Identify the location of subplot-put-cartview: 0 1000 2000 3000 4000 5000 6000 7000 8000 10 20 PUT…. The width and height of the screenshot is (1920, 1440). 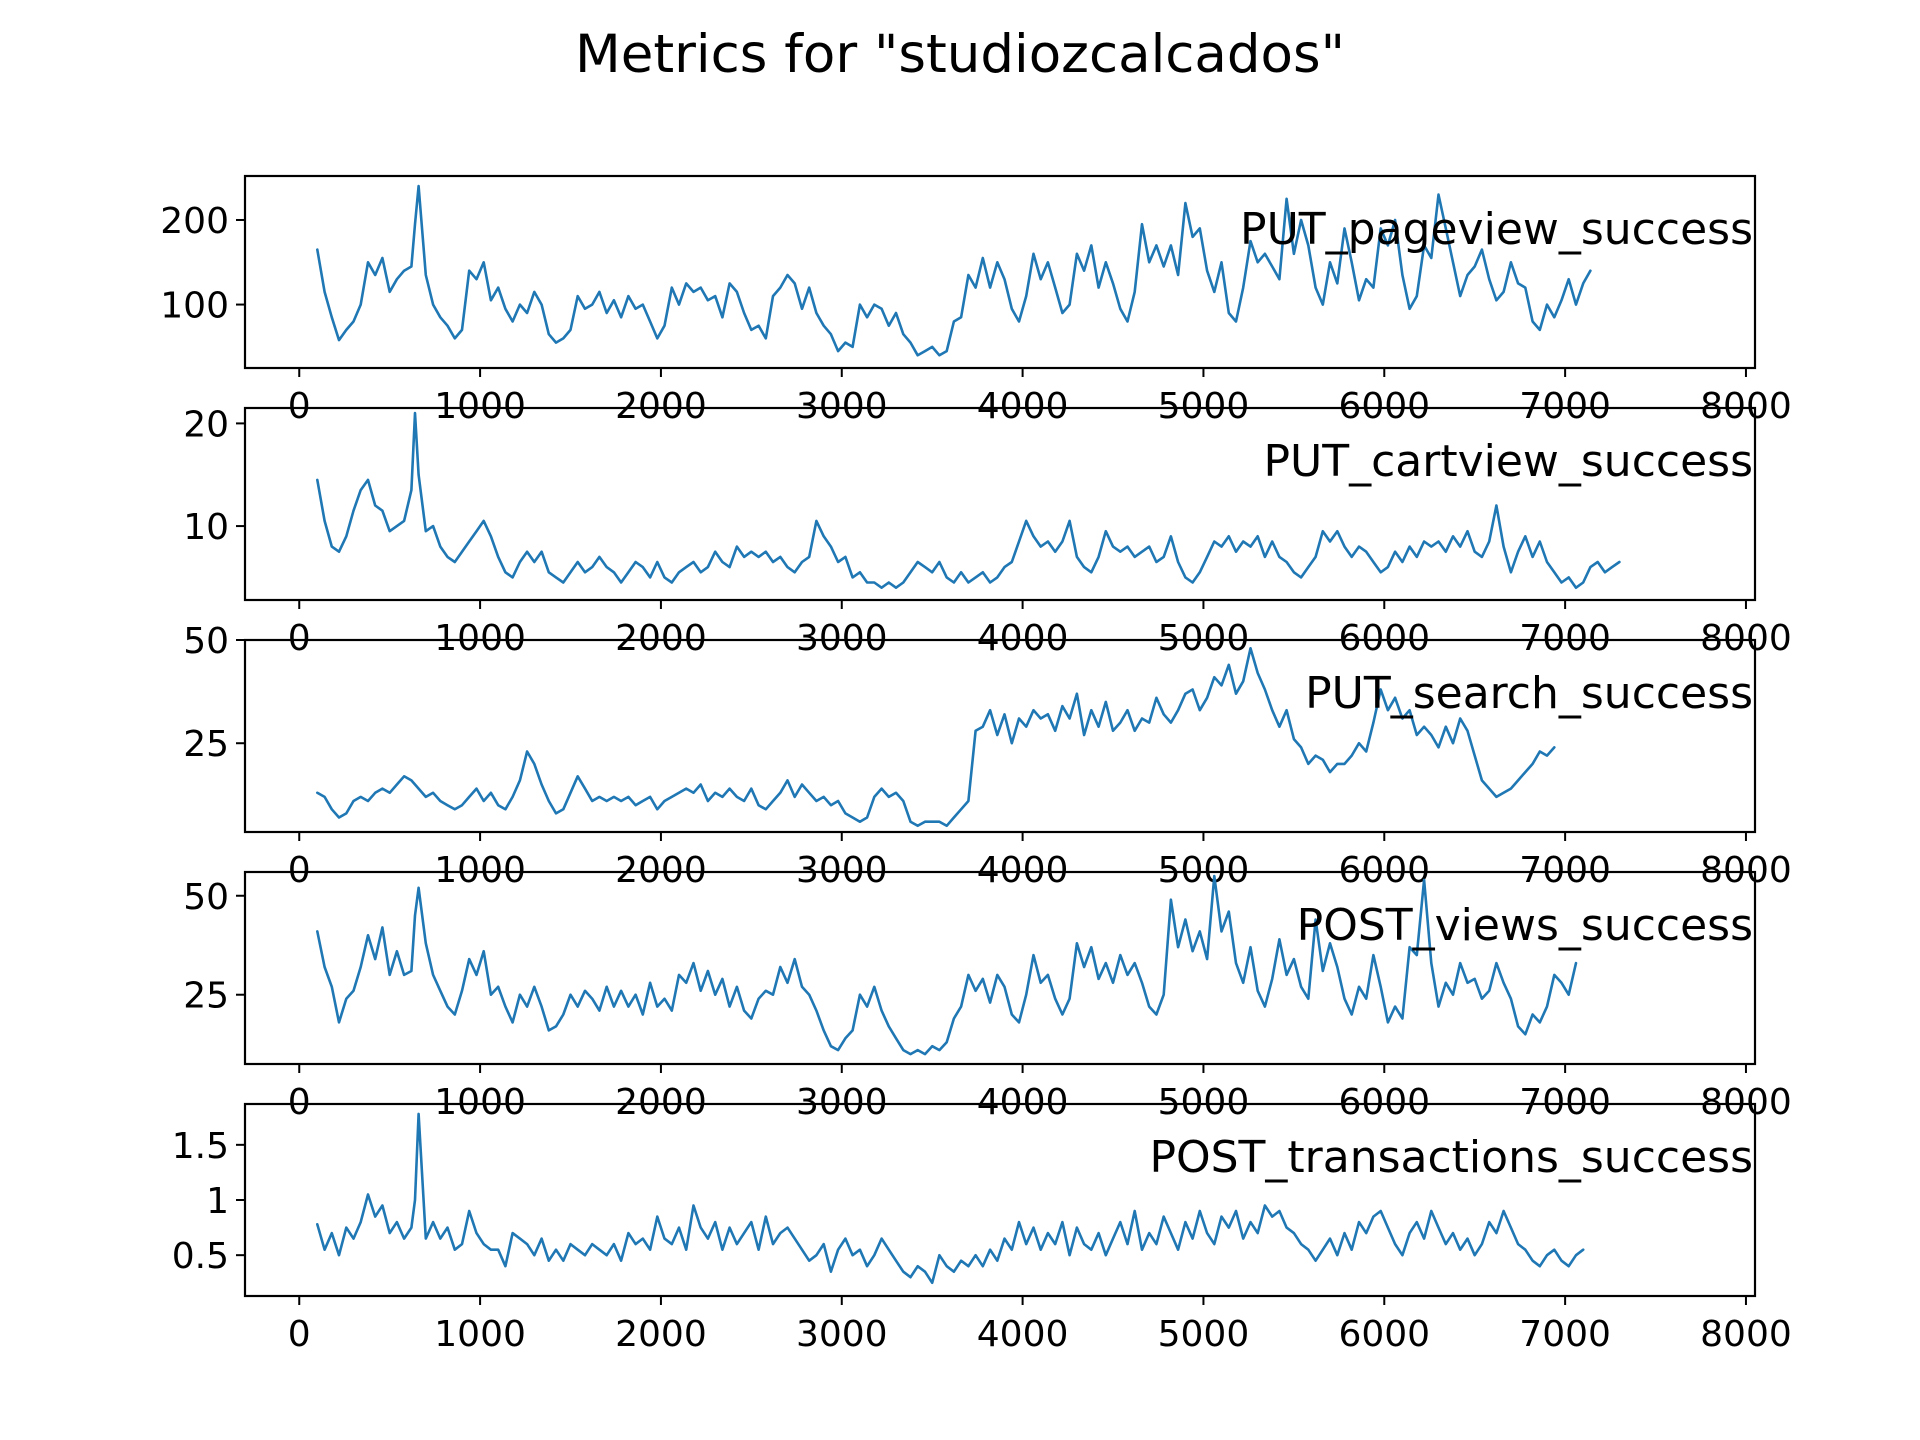
(987, 531).